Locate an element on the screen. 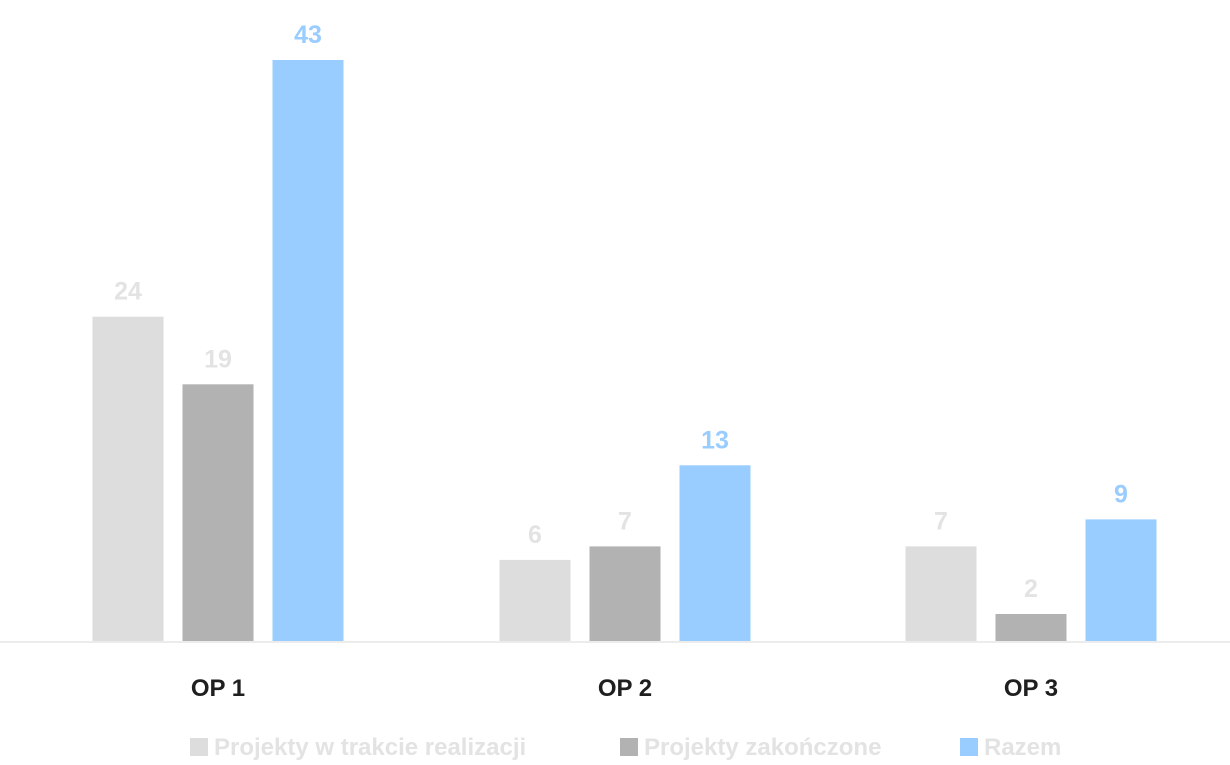 Image resolution: width=1230 pixels, height=765 pixels. value-label-razem-op-1: 43 is located at coordinates (308, 35).